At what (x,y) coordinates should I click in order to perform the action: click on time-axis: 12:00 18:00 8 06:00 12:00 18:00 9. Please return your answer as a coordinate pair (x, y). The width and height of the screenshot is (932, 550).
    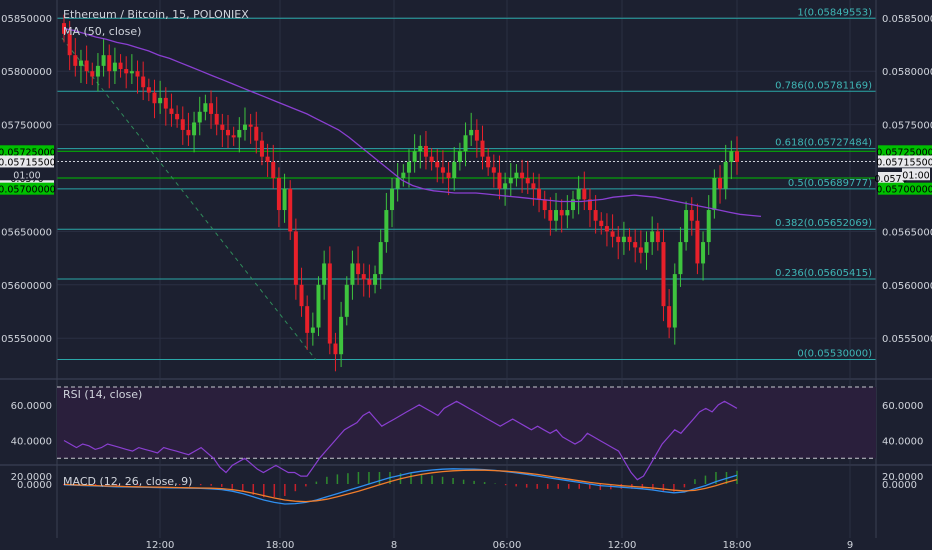
    Looking at the image, I should click on (500, 545).